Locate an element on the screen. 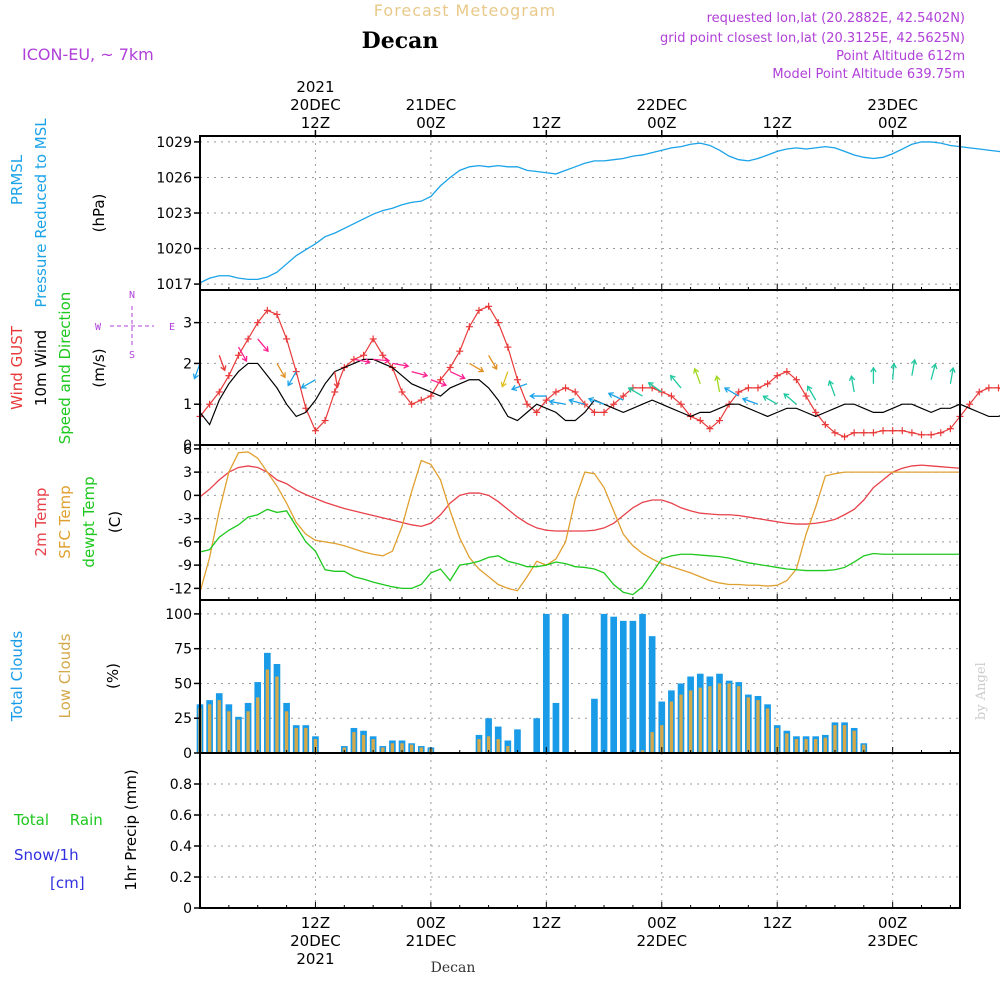 This screenshot has width=1000, height=1000. compass-rose: N W E S is located at coordinates (135, 325).